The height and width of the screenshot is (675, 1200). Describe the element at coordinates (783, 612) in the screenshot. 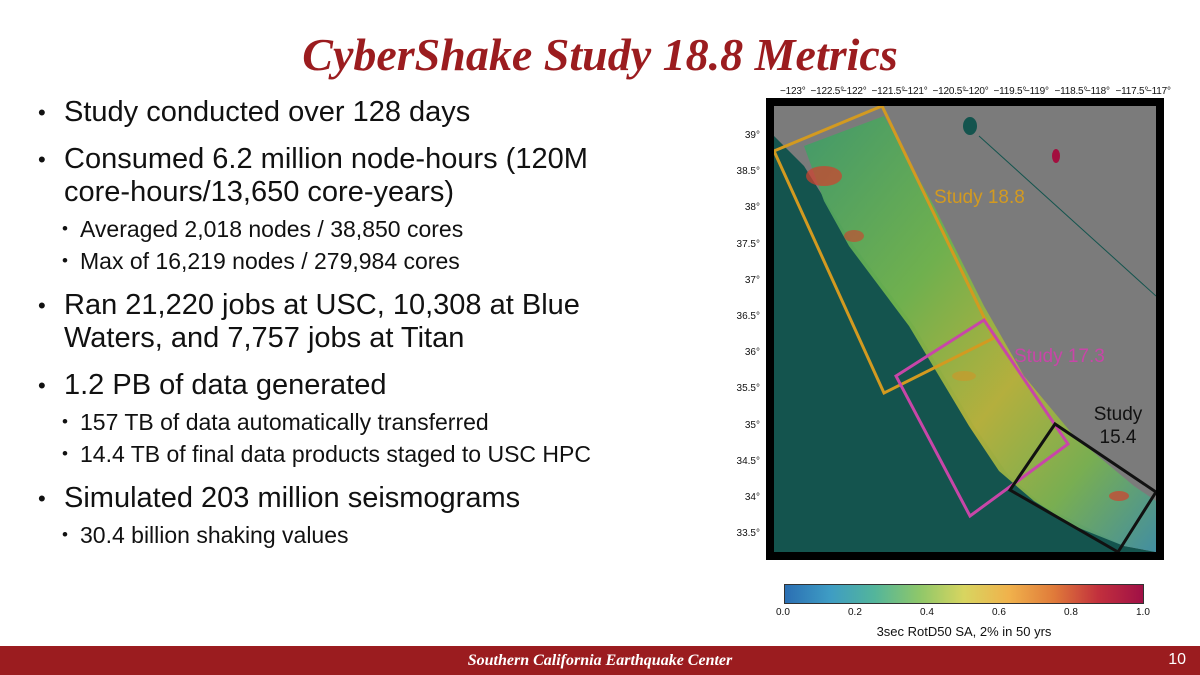

I see `colorbar-tick: 0.0` at that location.